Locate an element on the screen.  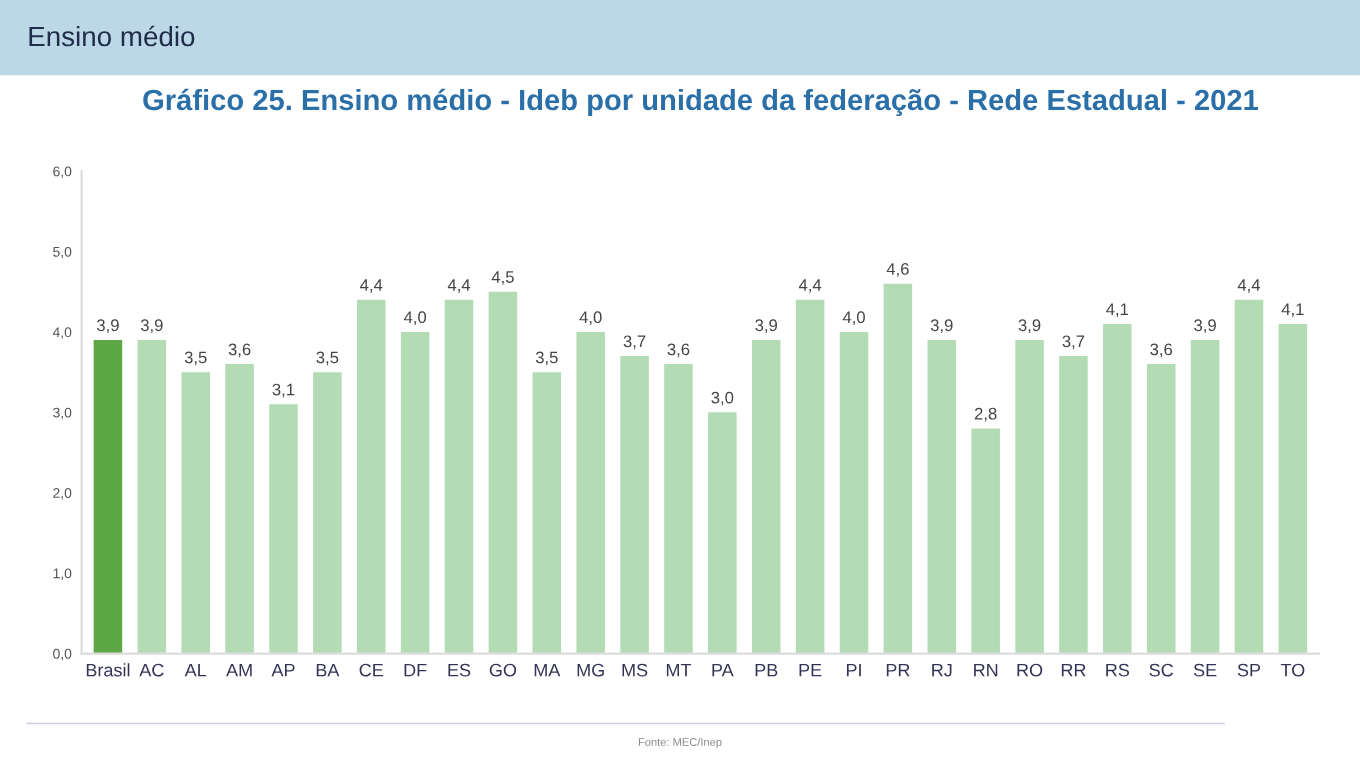
data-label: 4,6 is located at coordinates (897, 270).